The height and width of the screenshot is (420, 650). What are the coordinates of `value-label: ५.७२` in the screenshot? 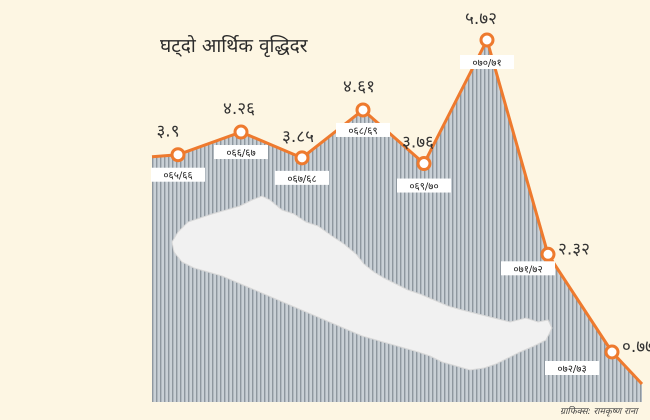 It's located at (481, 19).